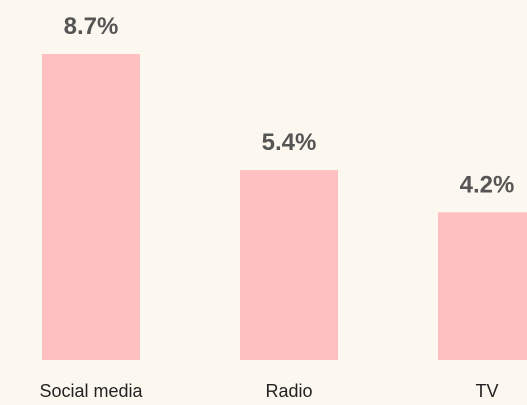 The height and width of the screenshot is (405, 527). Describe the element at coordinates (91, 391) in the screenshot. I see `x-tick-label: Social media` at that location.